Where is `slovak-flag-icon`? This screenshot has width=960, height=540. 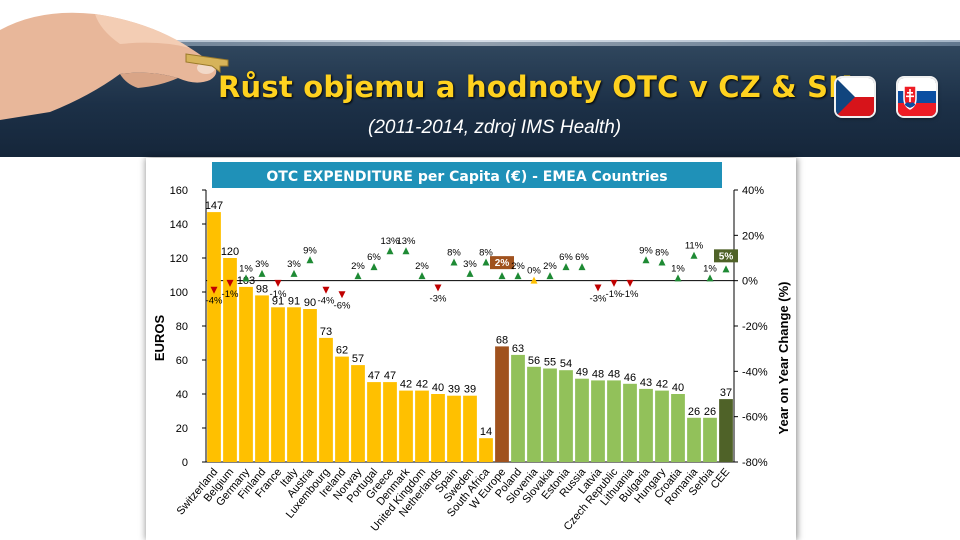
slovak-flag-icon is located at coordinates (917, 97).